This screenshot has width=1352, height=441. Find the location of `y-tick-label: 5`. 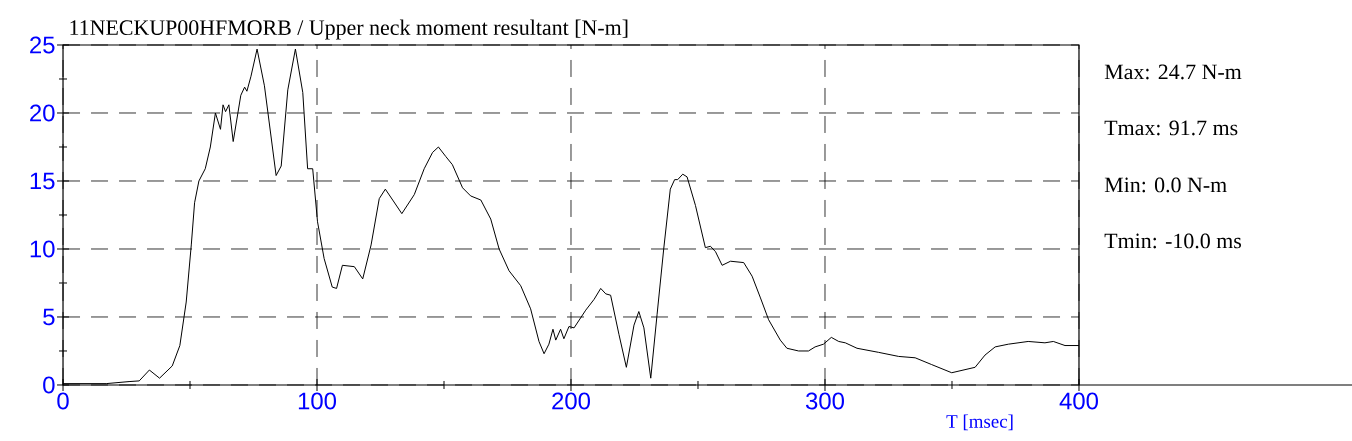

y-tick-label: 5 is located at coordinates (49, 317).